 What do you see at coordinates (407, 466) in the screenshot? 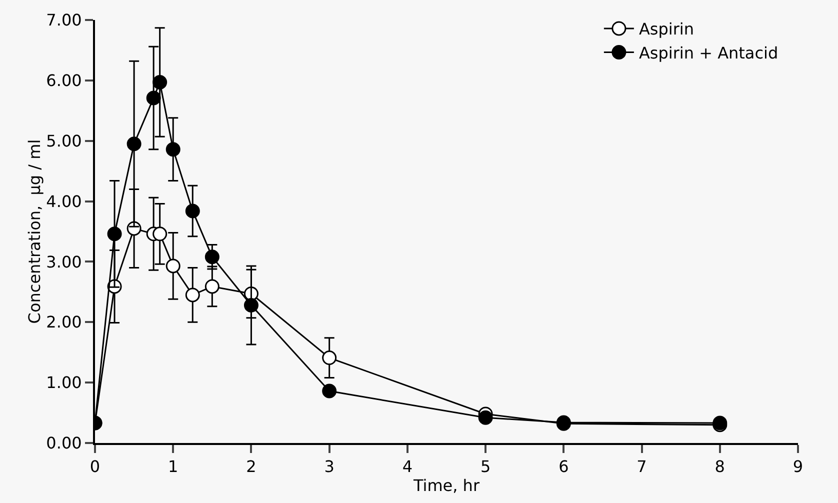
I see `x-tick-label: 4` at bounding box center [407, 466].